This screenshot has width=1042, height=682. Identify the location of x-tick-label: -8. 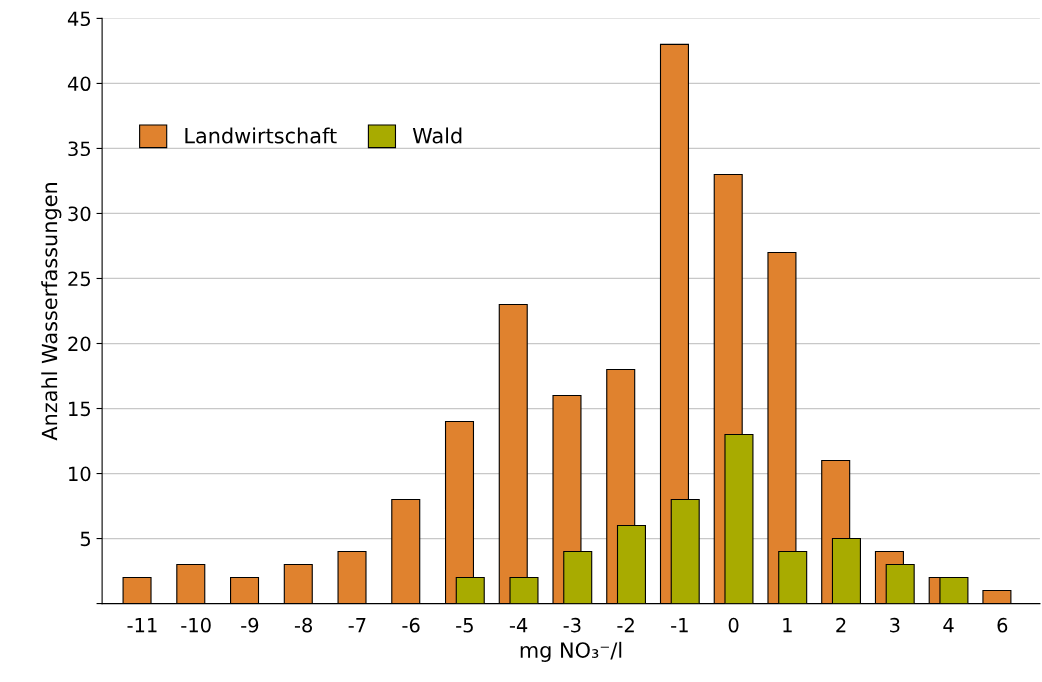
(303, 625).